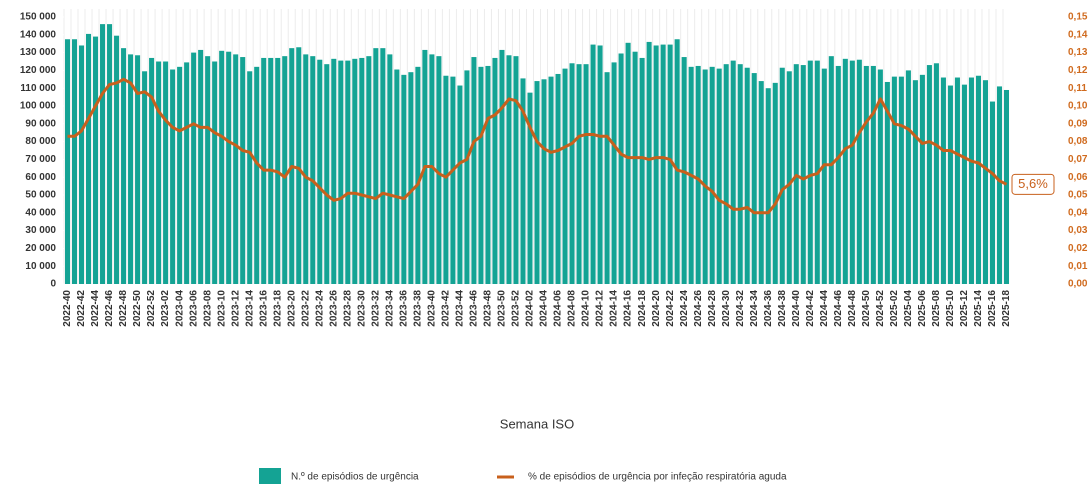 This screenshot has height=500, width=1092. Describe the element at coordinates (207, 308) in the screenshot. I see `x-tick-label: 2023-08` at that location.